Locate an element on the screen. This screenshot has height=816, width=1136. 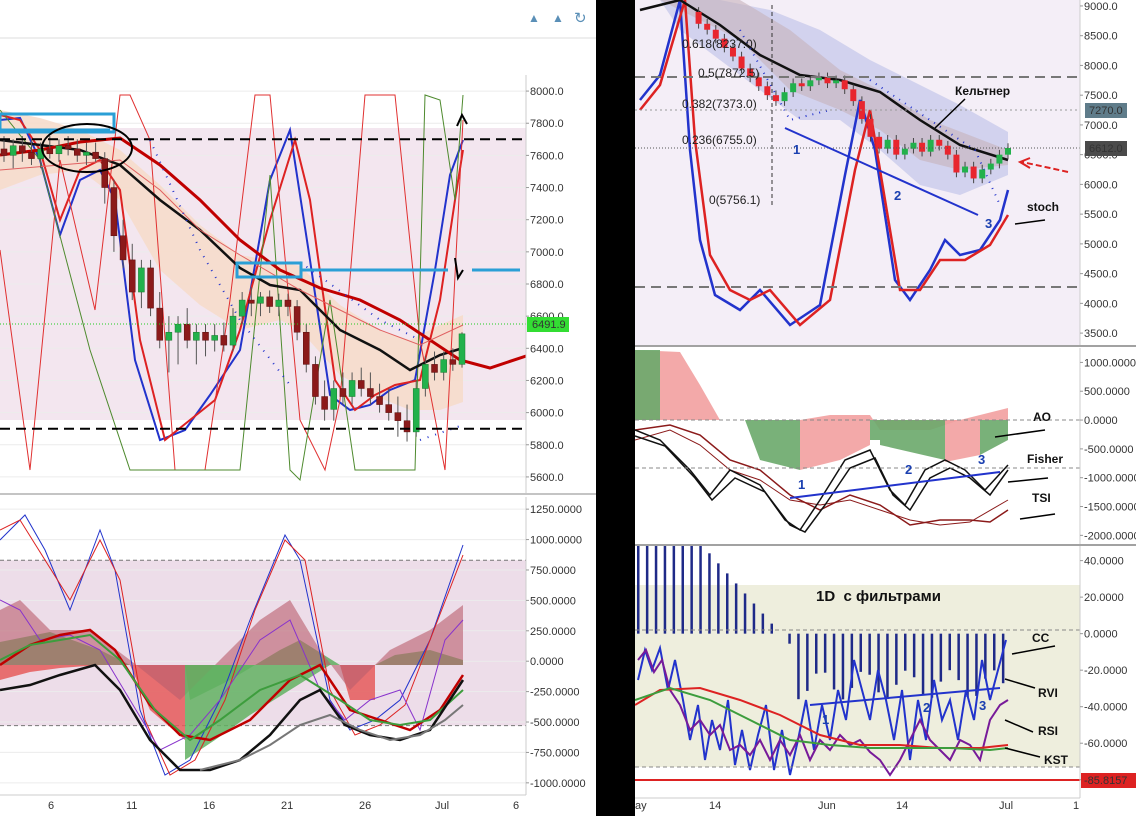
y-tick-label: 0.0000 is located at coordinates (1101, 635).